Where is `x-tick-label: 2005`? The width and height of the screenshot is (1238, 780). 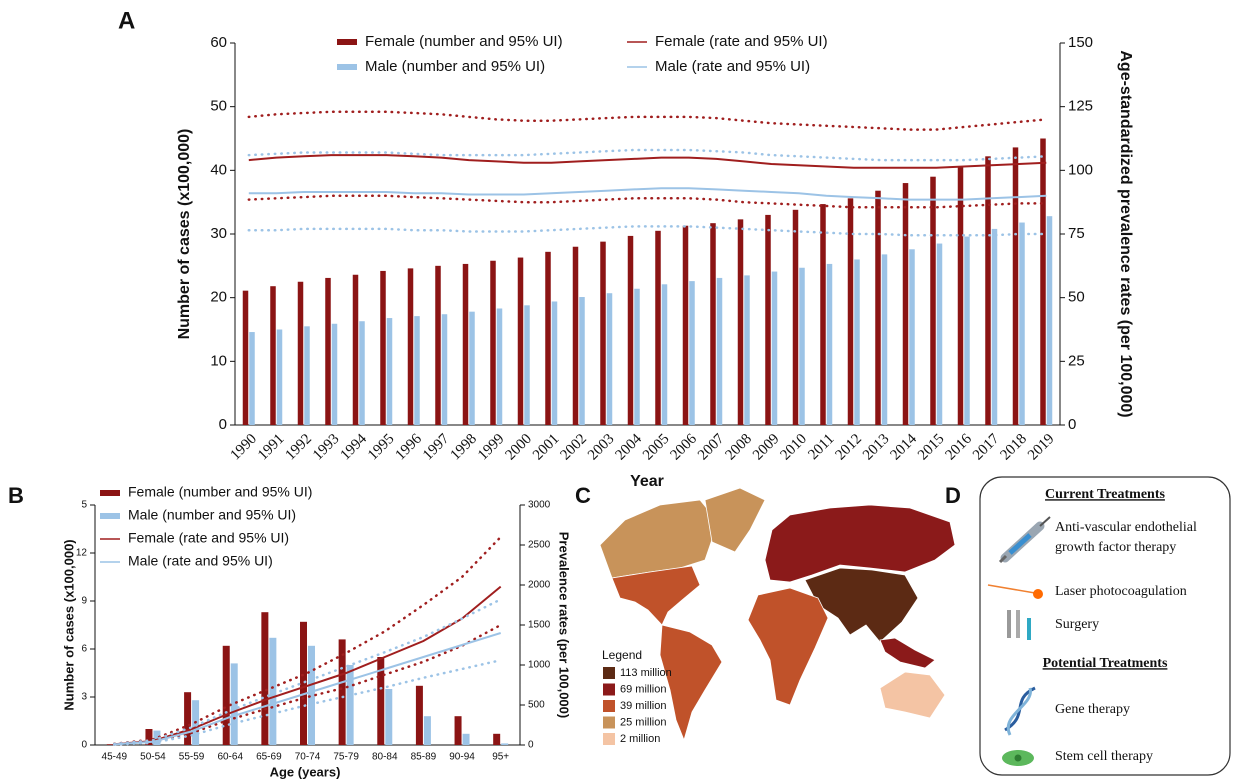 x-tick-label: 2005 is located at coordinates (656, 447).